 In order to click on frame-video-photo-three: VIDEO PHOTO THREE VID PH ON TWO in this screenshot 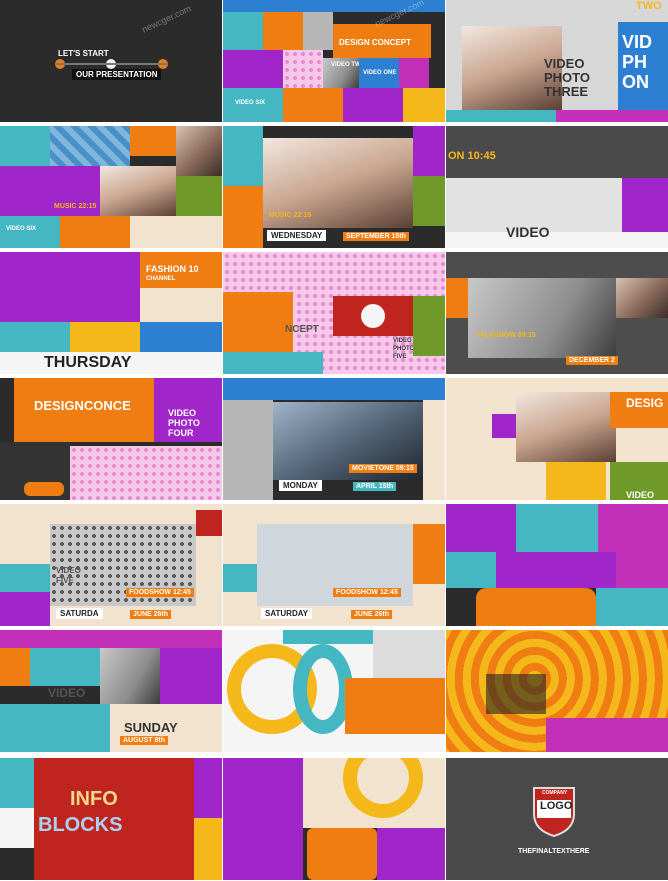, I will do `click(557, 61)`.